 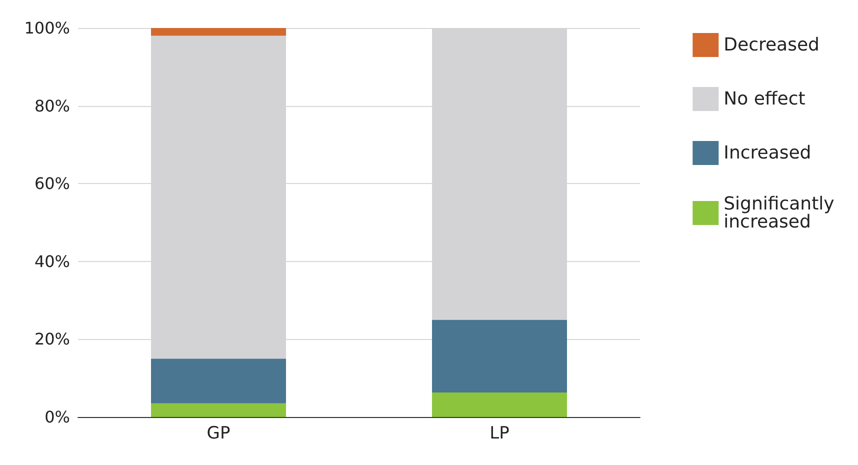 I want to click on legend-label: Significantly increased, so click(x=782, y=213).